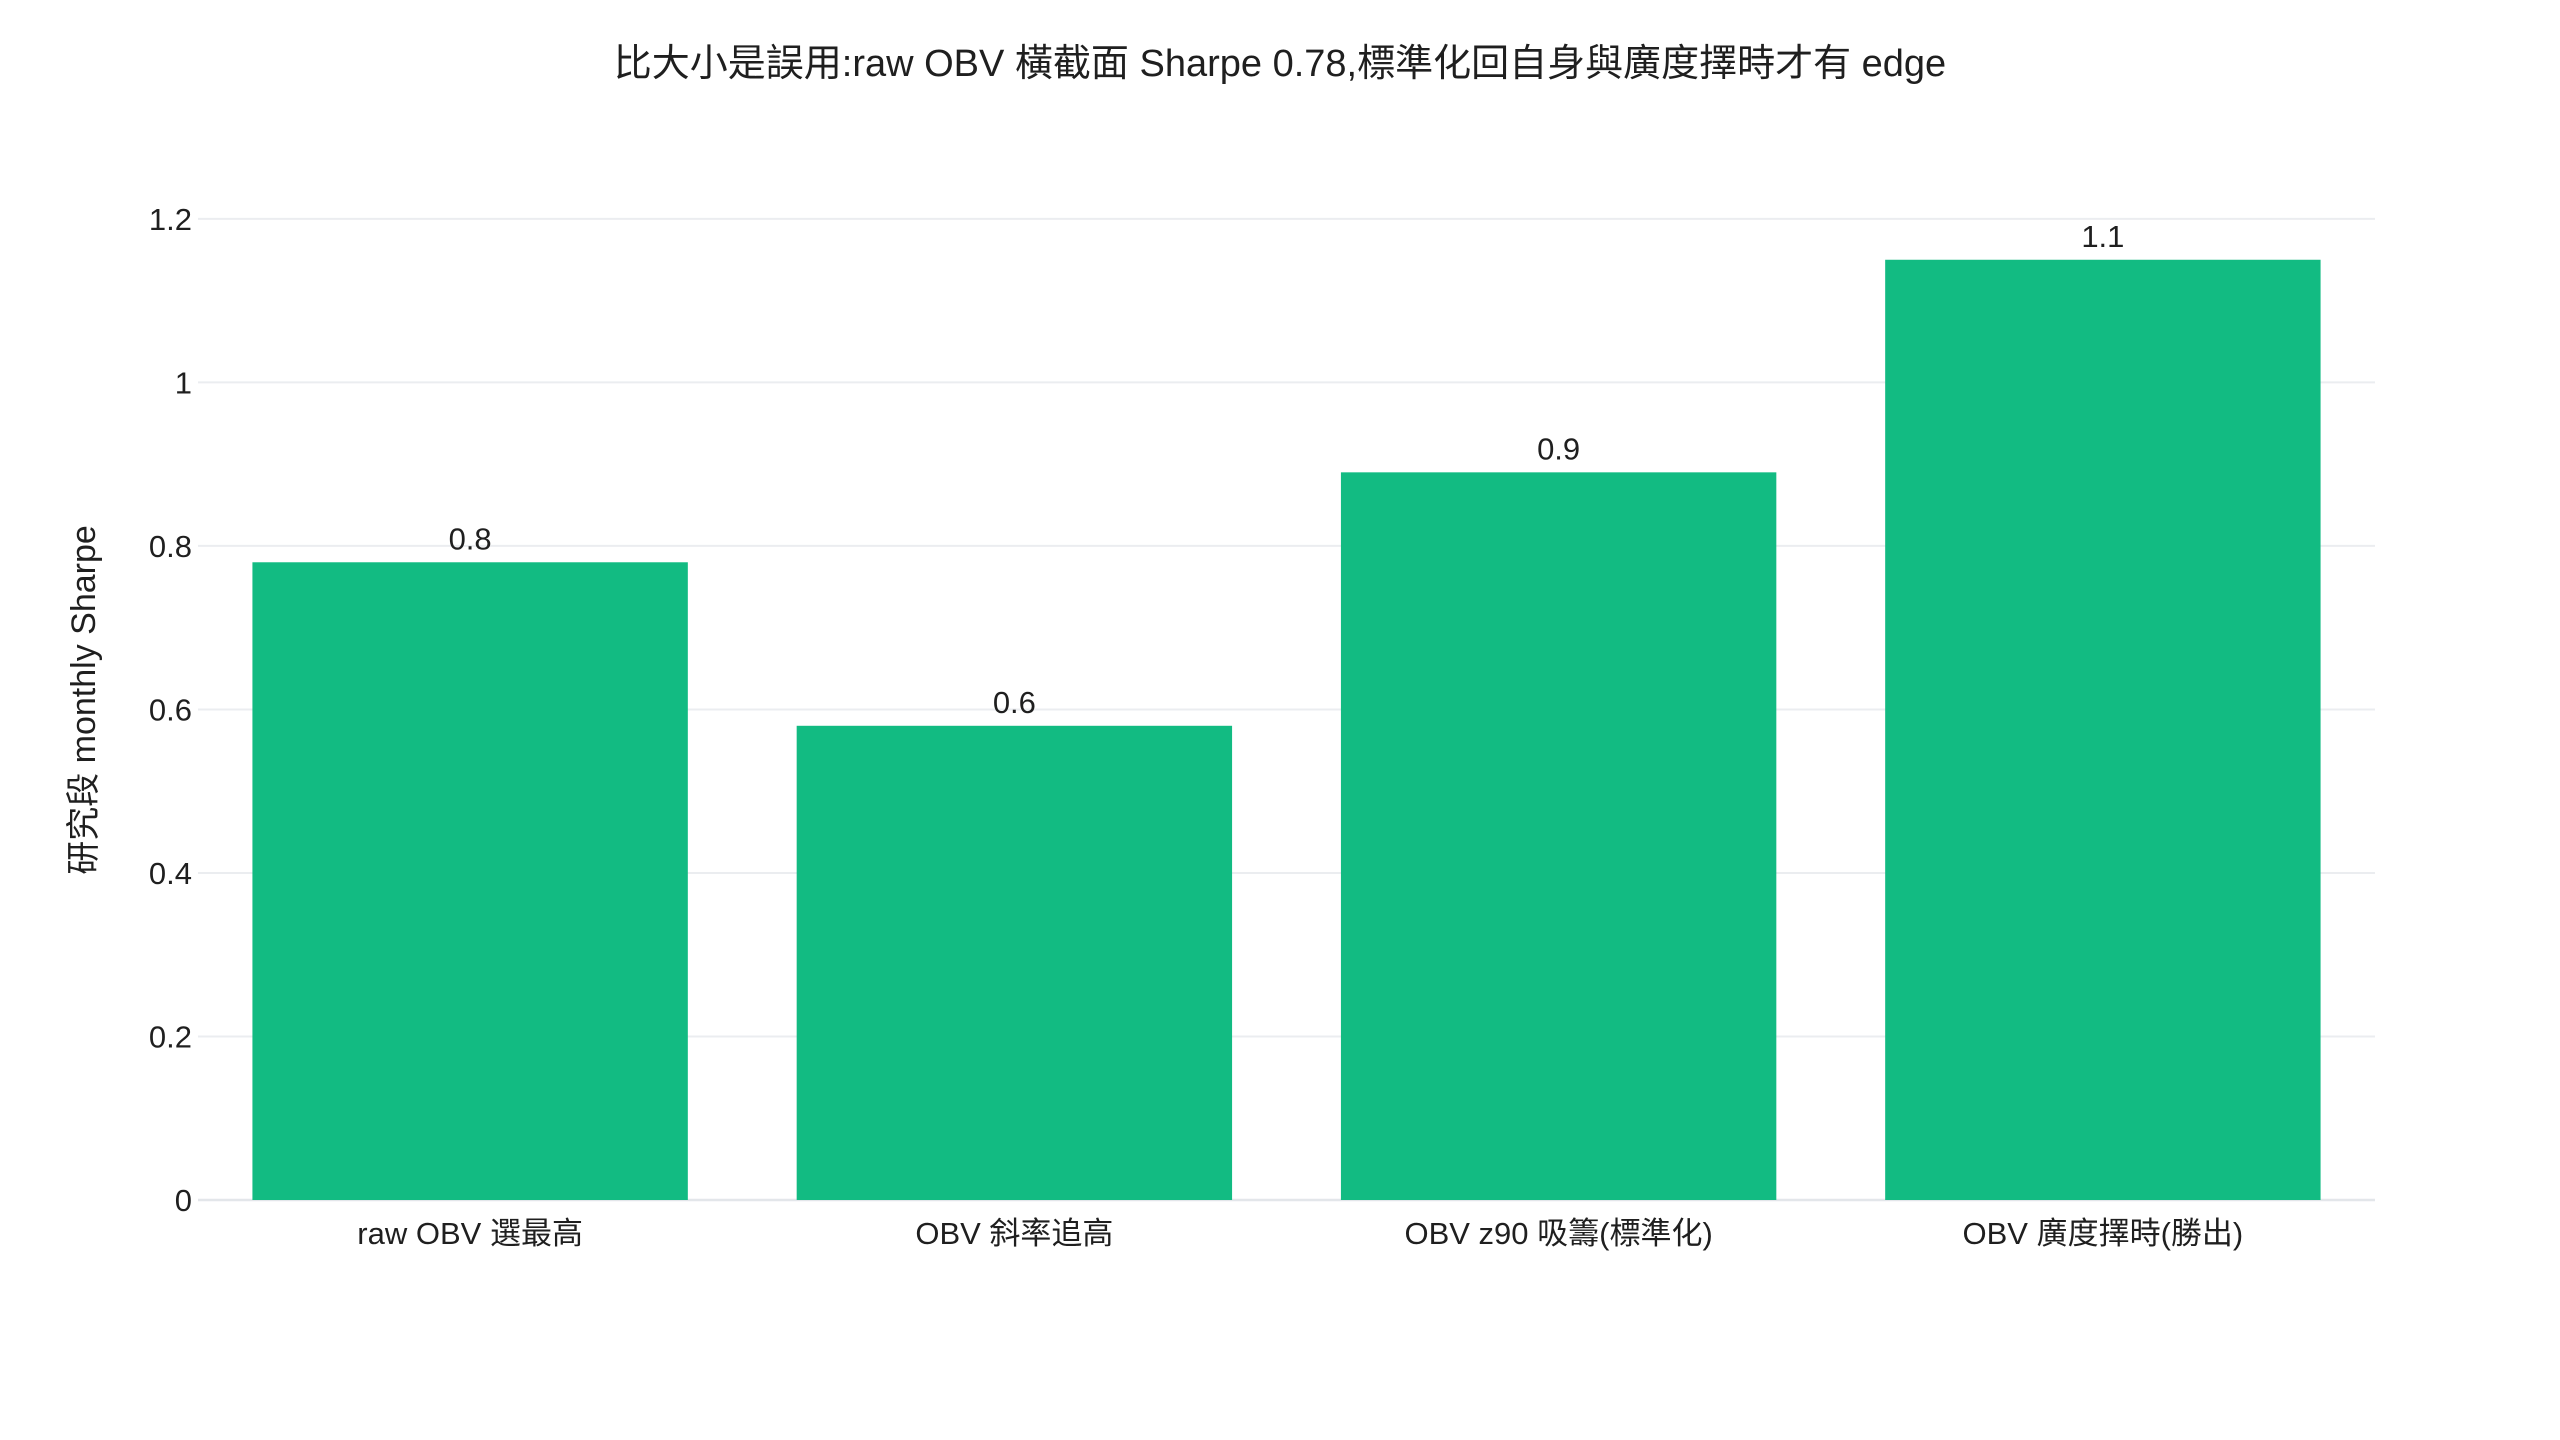  What do you see at coordinates (470, 1233) in the screenshot?
I see `x-tick-label: raw OBV 選最高` at bounding box center [470, 1233].